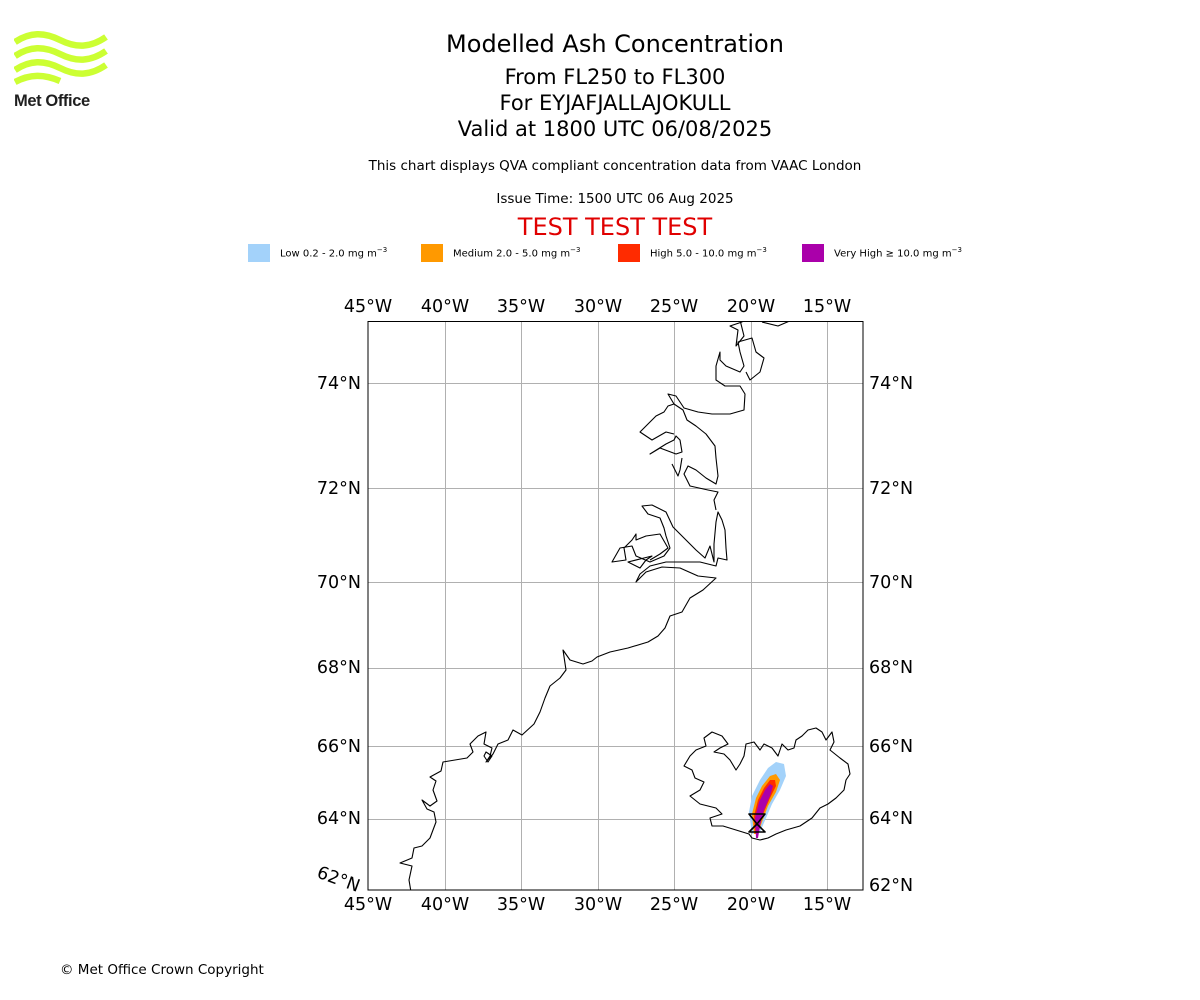  Describe the element at coordinates (813, 253) in the screenshot. I see `legend-swatch-very-high` at that location.